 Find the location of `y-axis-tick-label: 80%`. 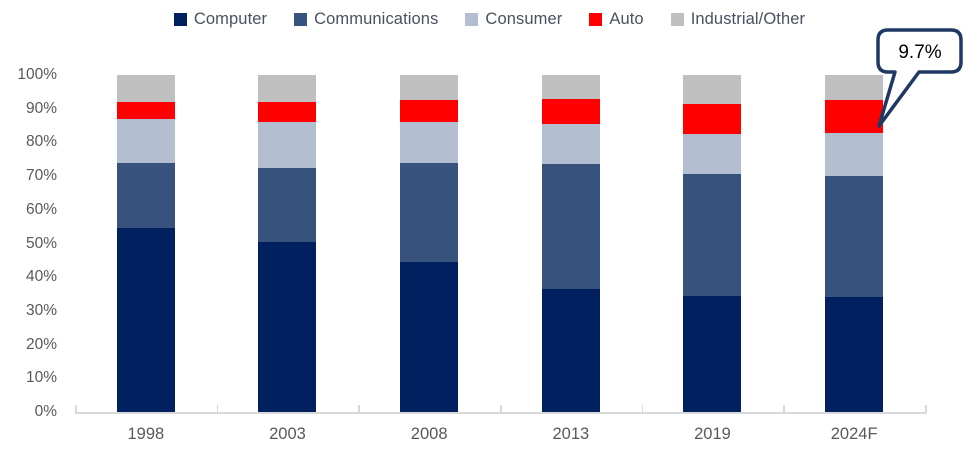

y-axis-tick-label: 80% is located at coordinates (41, 142).